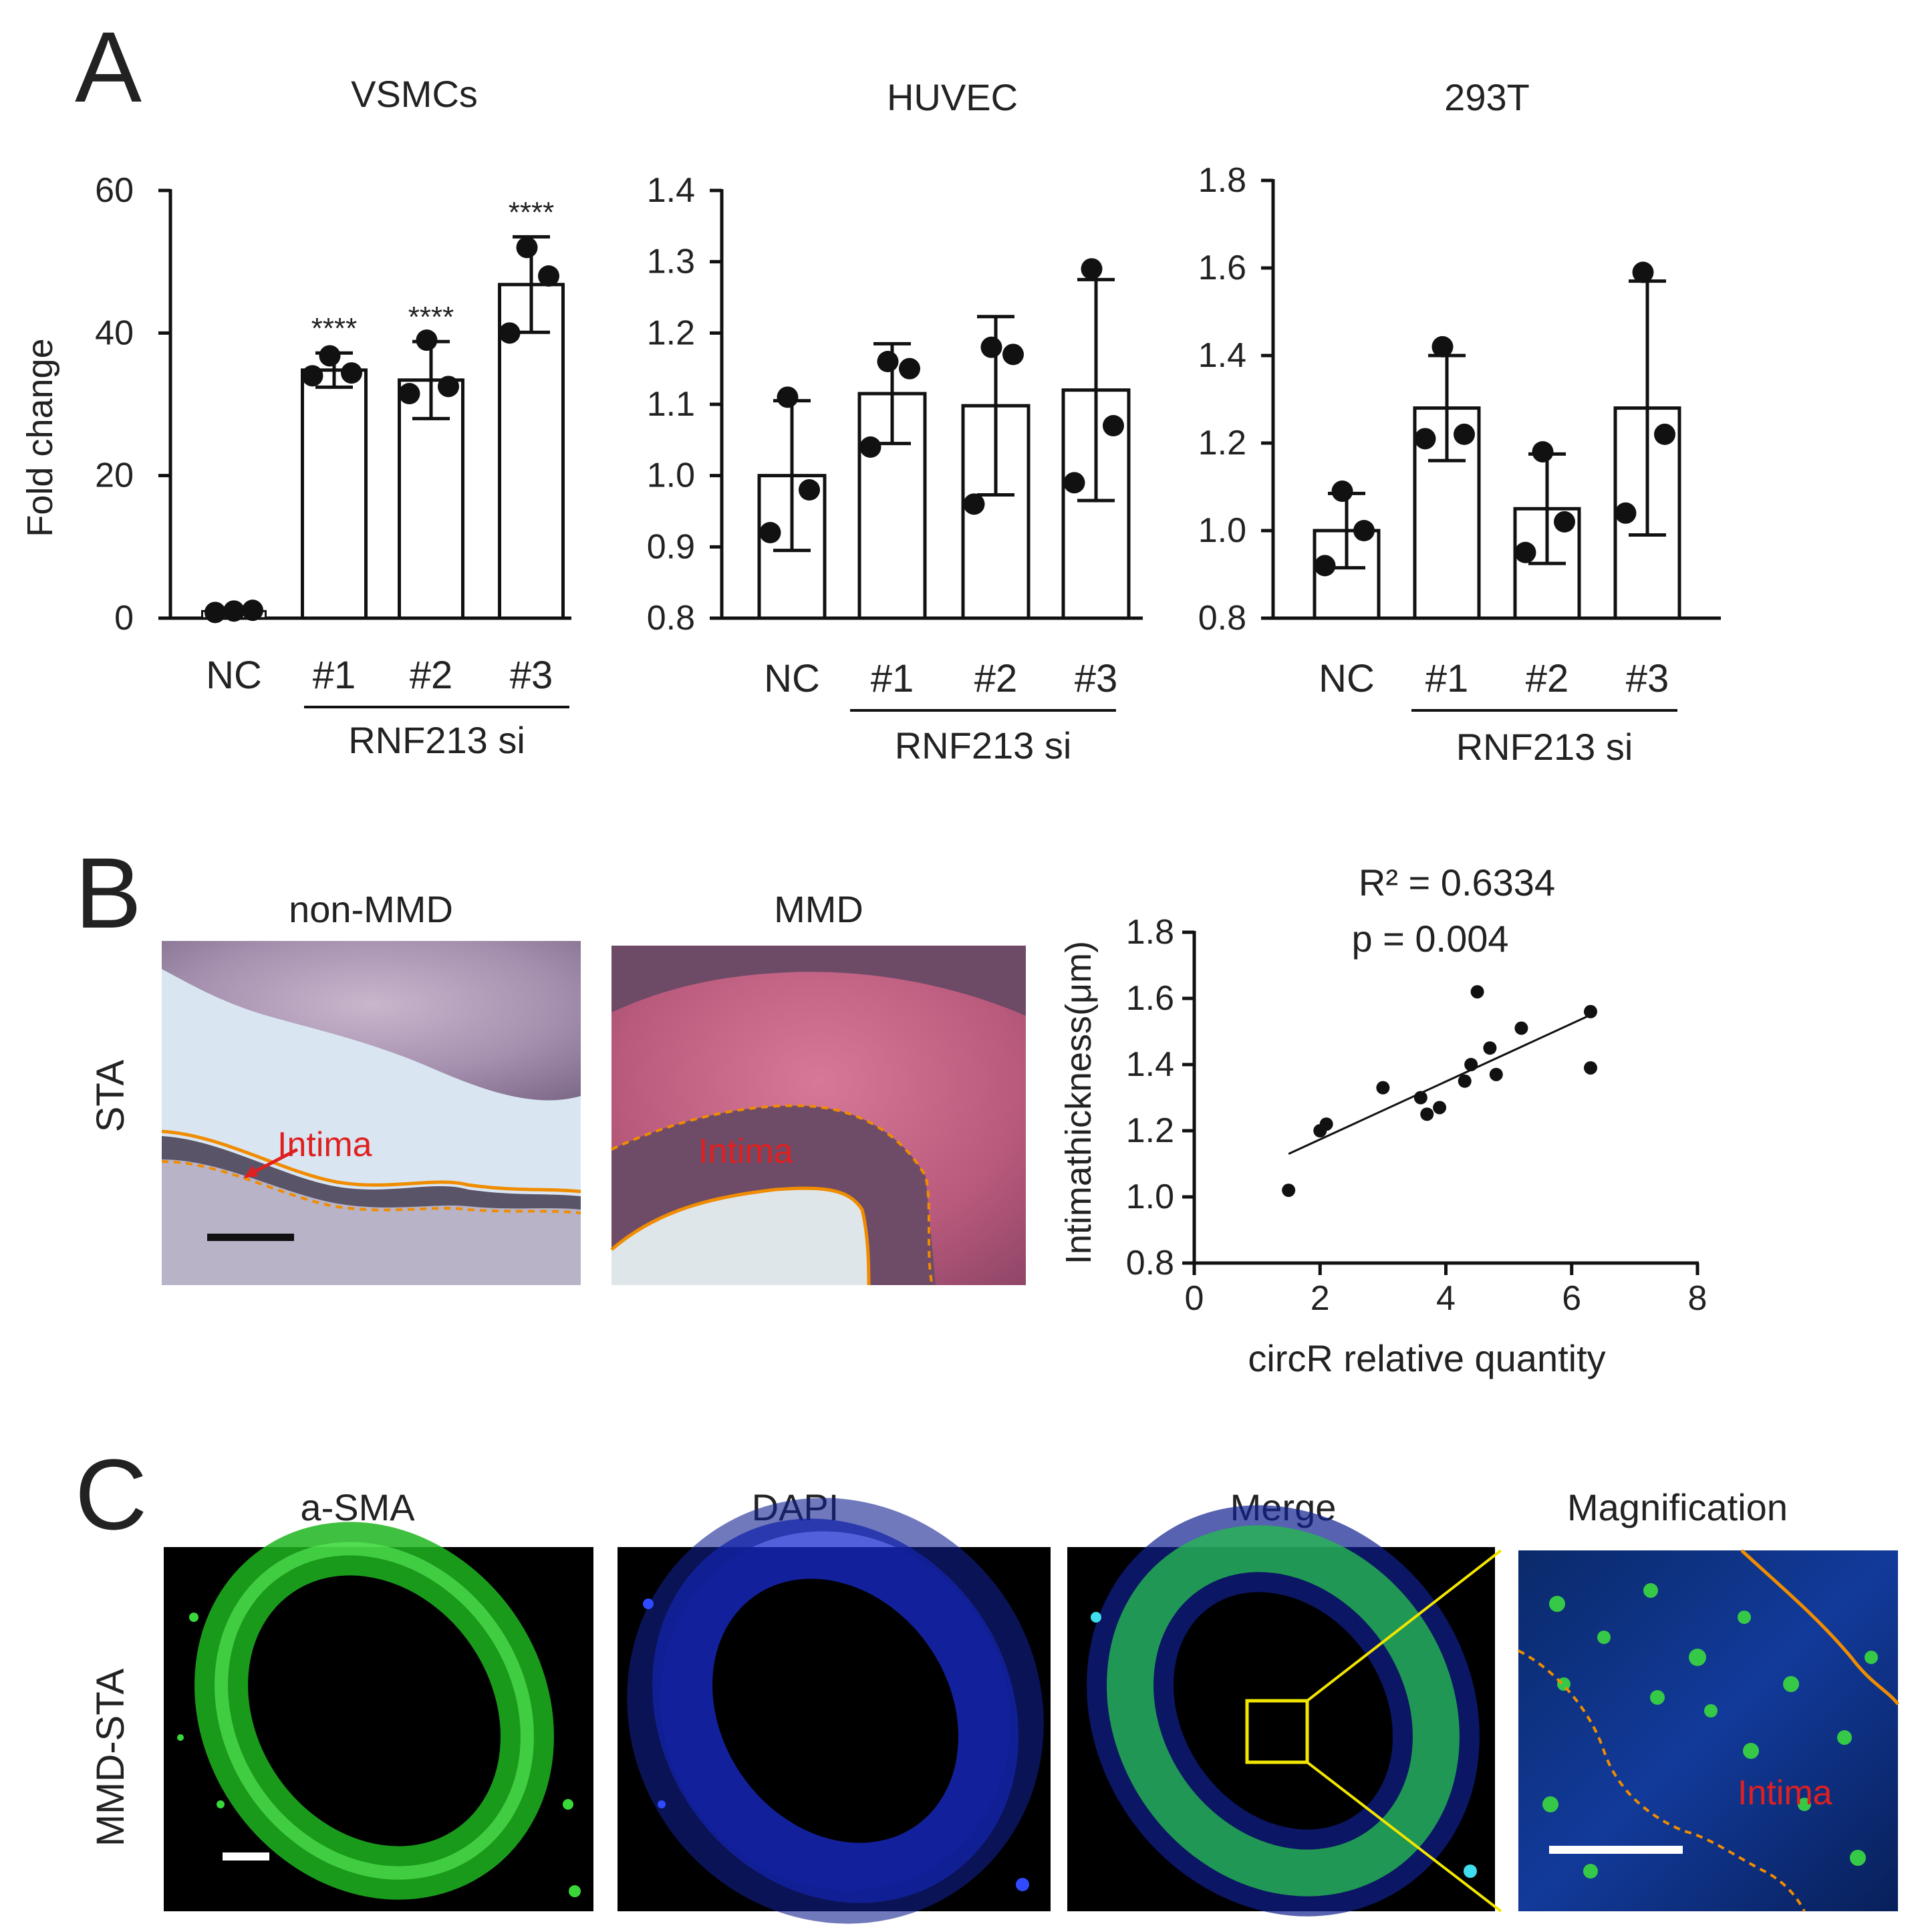 This screenshot has width=1914, height=1932. What do you see at coordinates (818, 1116) in the screenshot?
I see `histology-image-mmd: Intima` at bounding box center [818, 1116].